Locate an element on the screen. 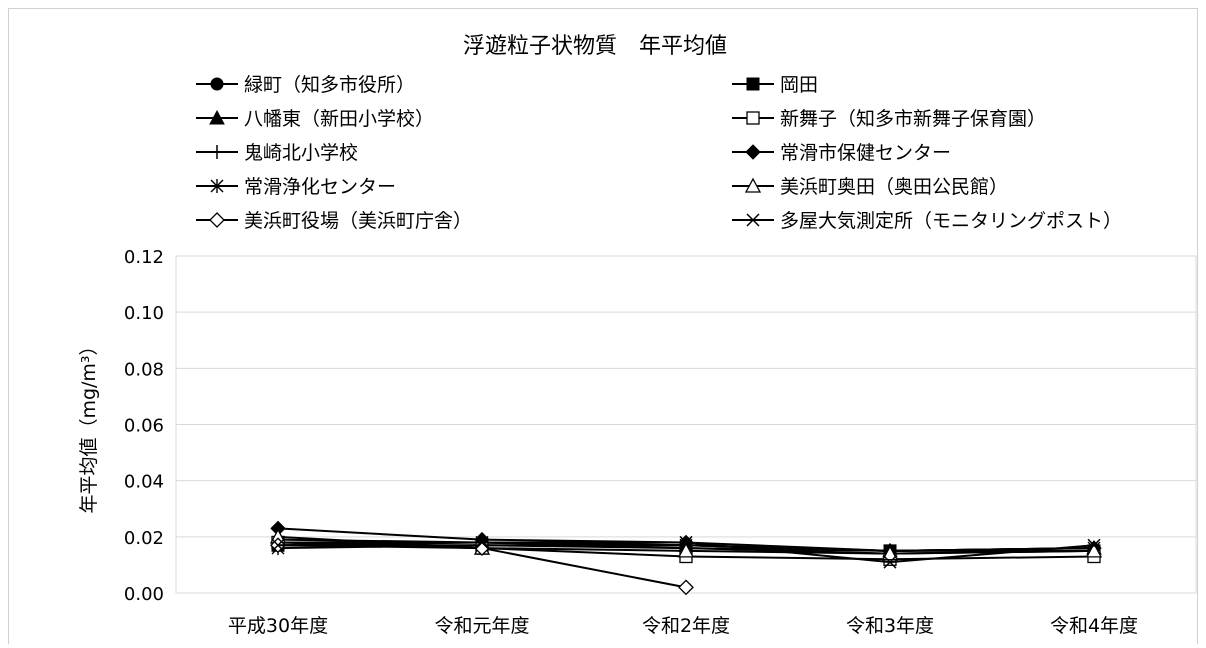 Image resolution: width=1206 pixels, height=648 pixels. y-tick-label: 0.12 is located at coordinates (144, 257).